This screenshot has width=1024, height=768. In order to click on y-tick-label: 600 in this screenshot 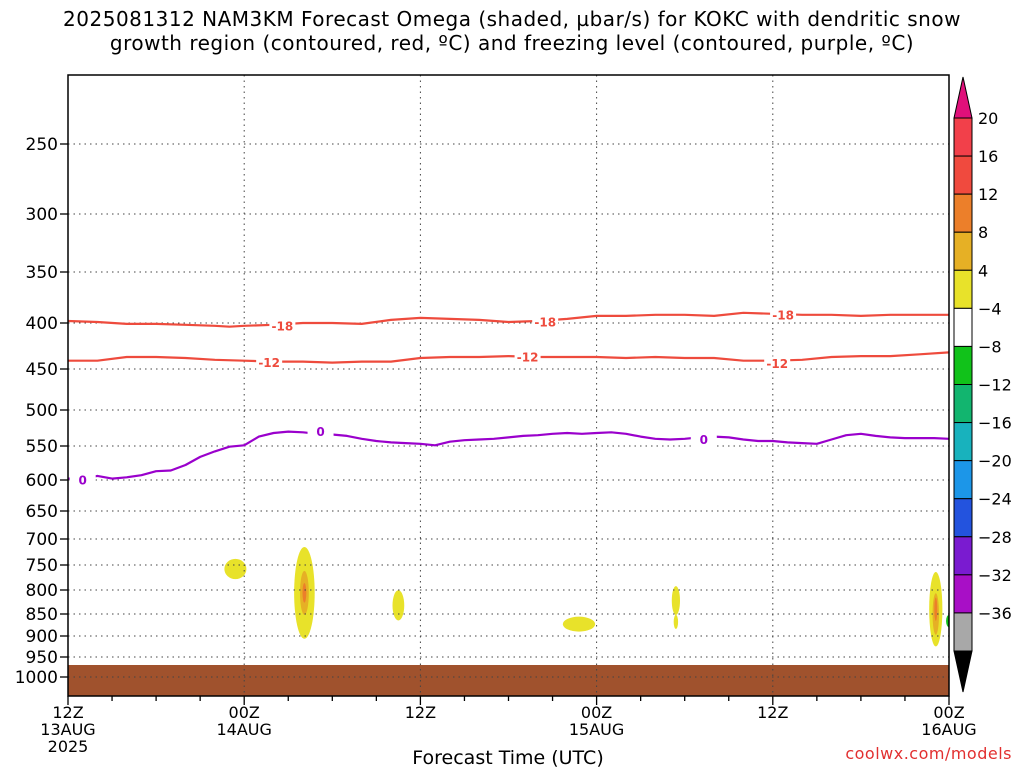, I will do `click(42, 481)`.